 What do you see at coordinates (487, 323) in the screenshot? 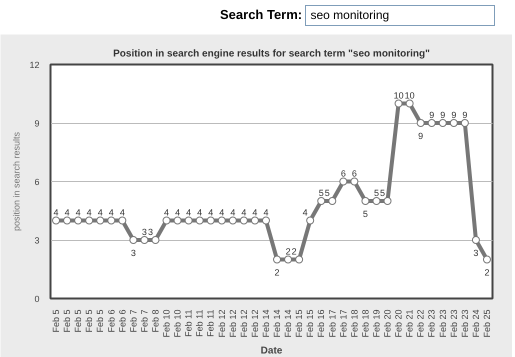
I see `x-tick-label: Feb 25` at bounding box center [487, 323].